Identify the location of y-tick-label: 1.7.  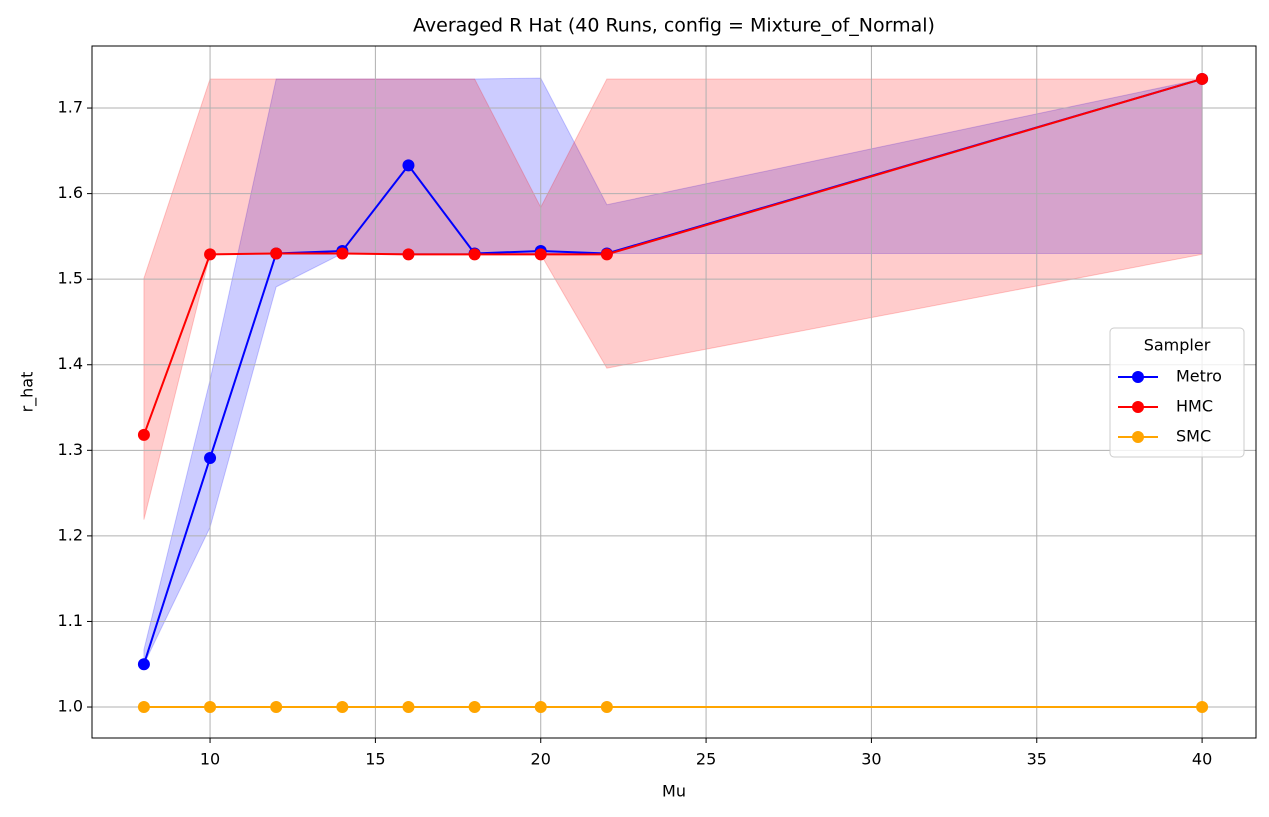
(70, 107).